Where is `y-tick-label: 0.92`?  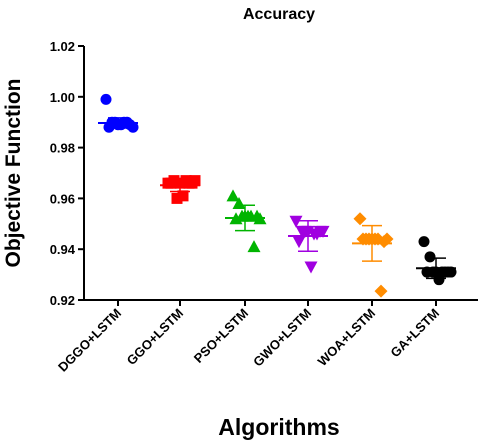
y-tick-label: 0.92 is located at coordinates (62, 300).